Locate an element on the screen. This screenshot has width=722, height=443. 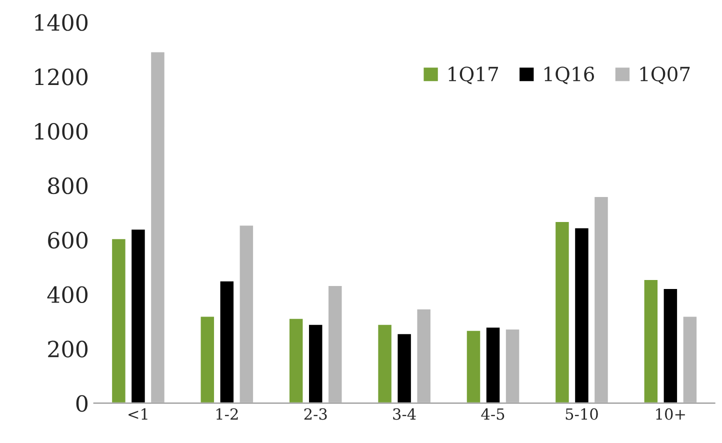
legend-label: 1Q16 is located at coordinates (569, 75).